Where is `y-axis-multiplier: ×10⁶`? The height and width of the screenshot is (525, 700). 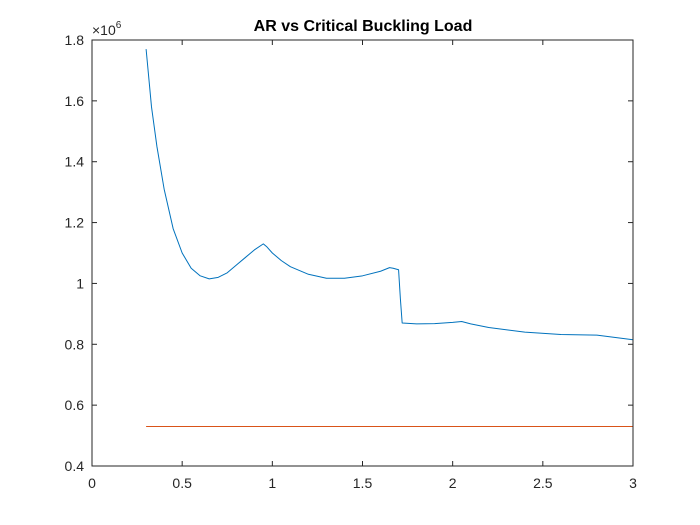 y-axis-multiplier: ×10⁶ is located at coordinates (107, 29).